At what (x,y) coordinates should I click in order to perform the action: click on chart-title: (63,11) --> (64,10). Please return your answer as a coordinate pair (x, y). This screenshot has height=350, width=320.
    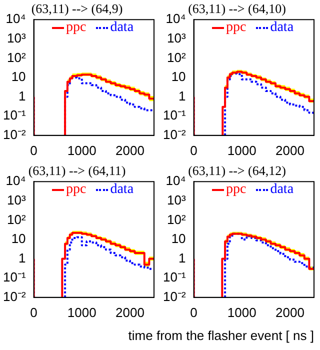
    Looking at the image, I should click on (237, 8).